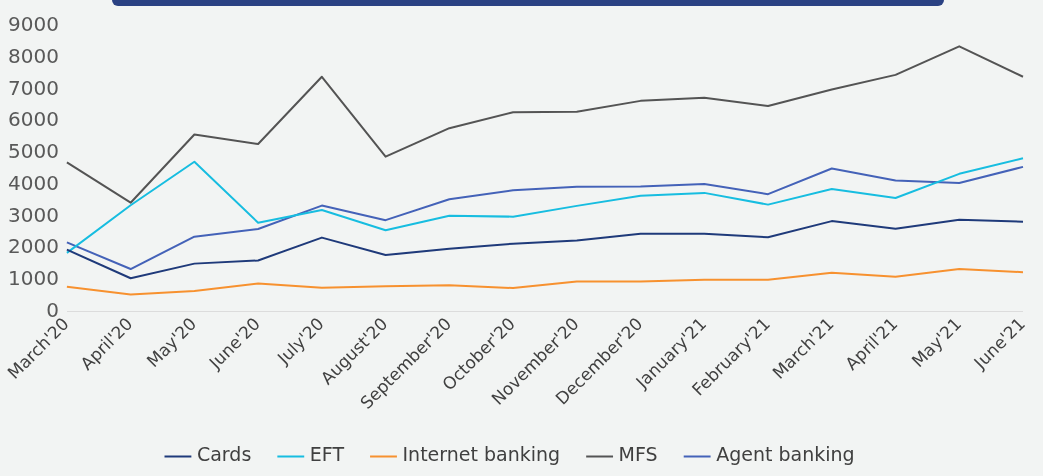 The width and height of the screenshot is (1043, 476). What do you see at coordinates (224, 454) in the screenshot?
I see `legend-label: Cards` at bounding box center [224, 454].